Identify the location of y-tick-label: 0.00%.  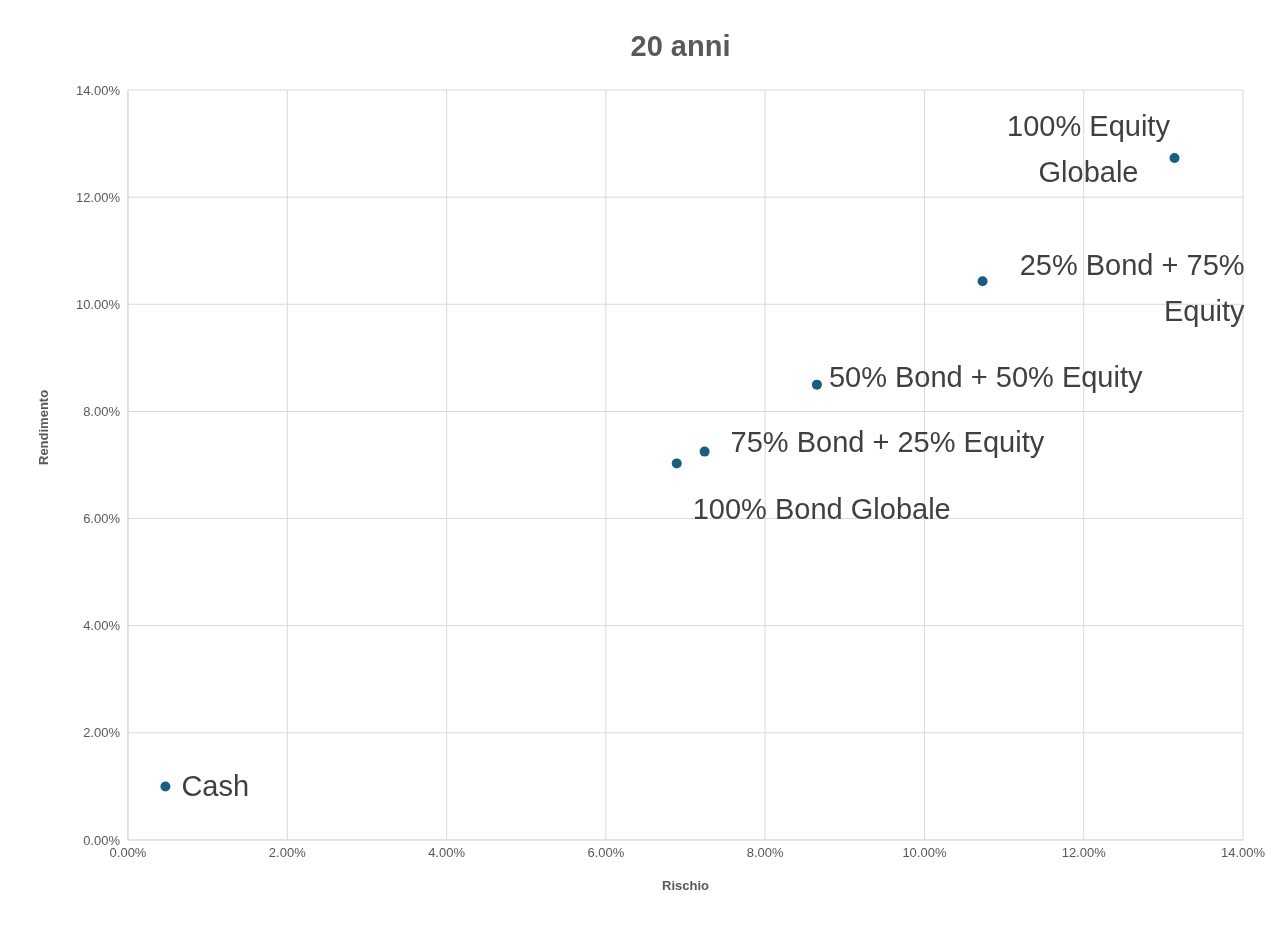
(102, 840).